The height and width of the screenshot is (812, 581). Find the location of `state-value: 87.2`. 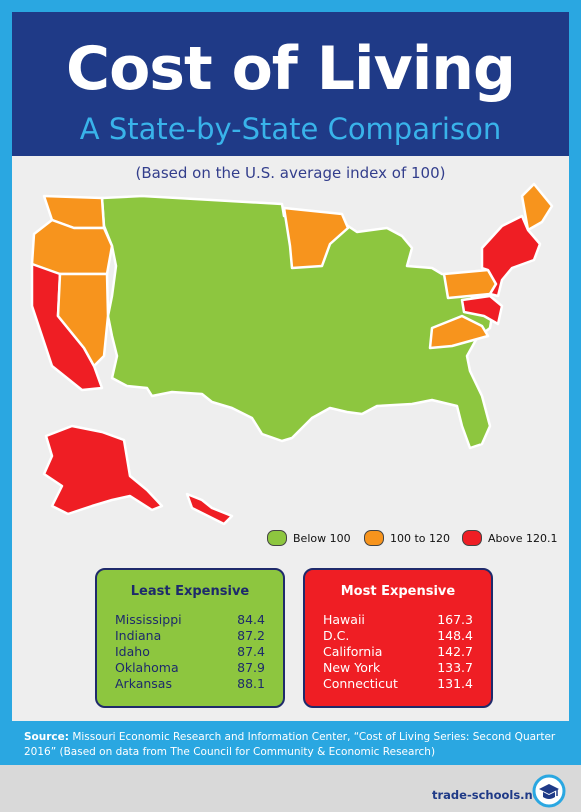

state-value: 87.2 is located at coordinates (251, 635).